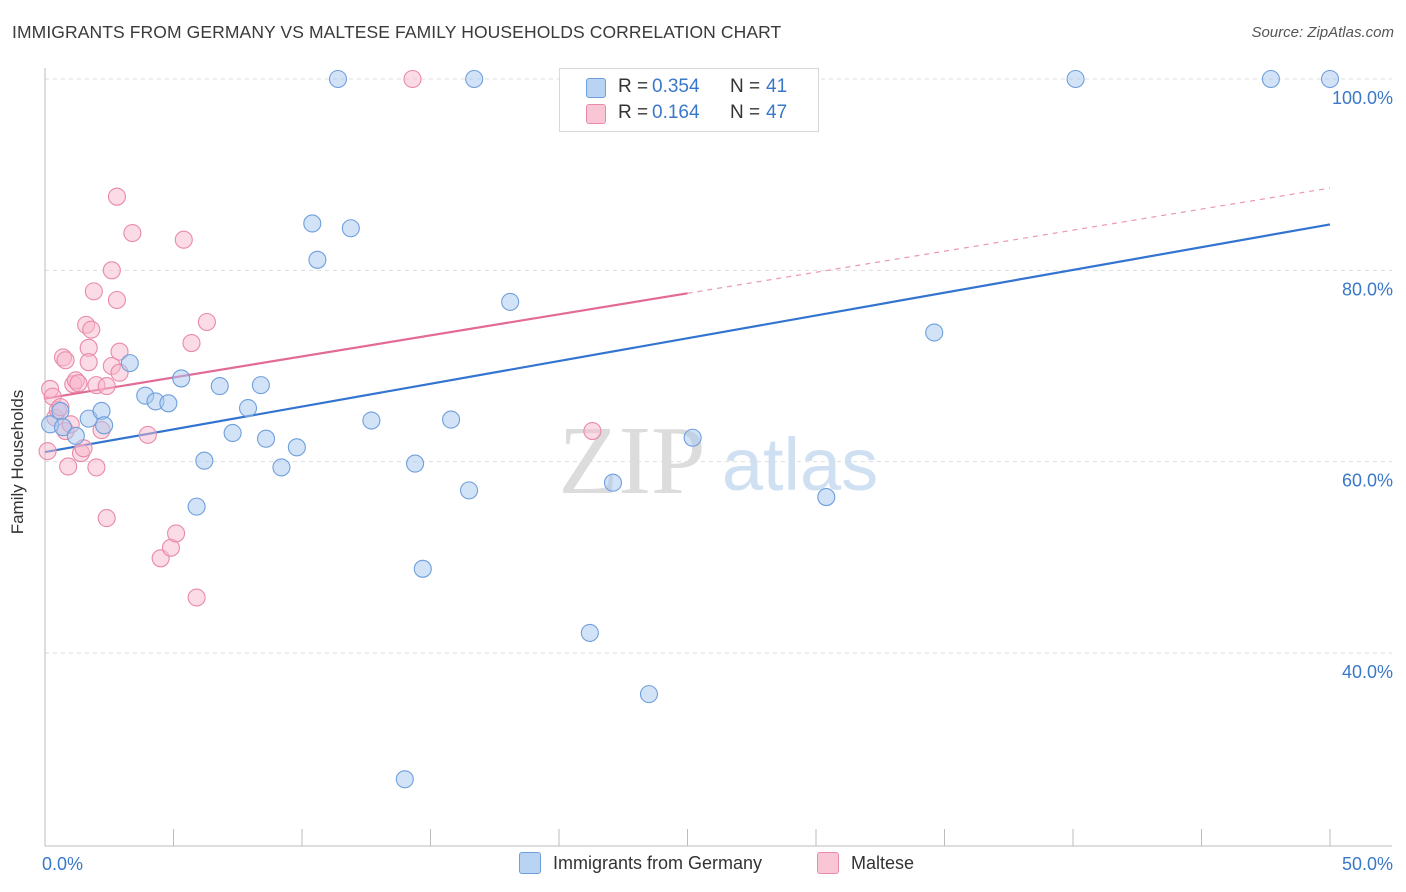  I want to click on x-tick-label-max: 50.0%, so click(1367, 864).